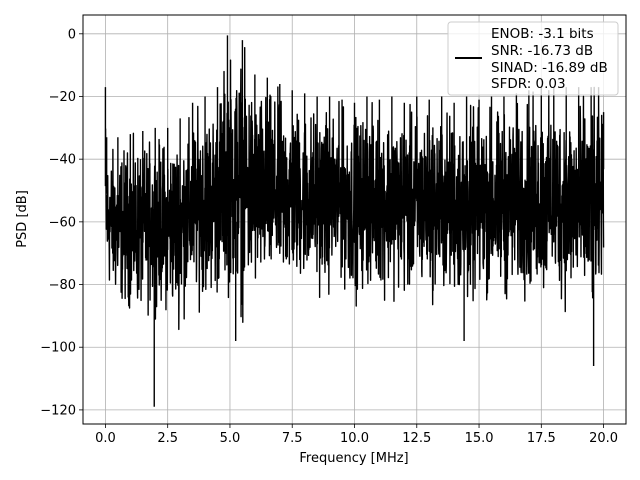 The width and height of the screenshot is (640, 480). What do you see at coordinates (167, 438) in the screenshot?
I see `x-tick-label: 2.5` at bounding box center [167, 438].